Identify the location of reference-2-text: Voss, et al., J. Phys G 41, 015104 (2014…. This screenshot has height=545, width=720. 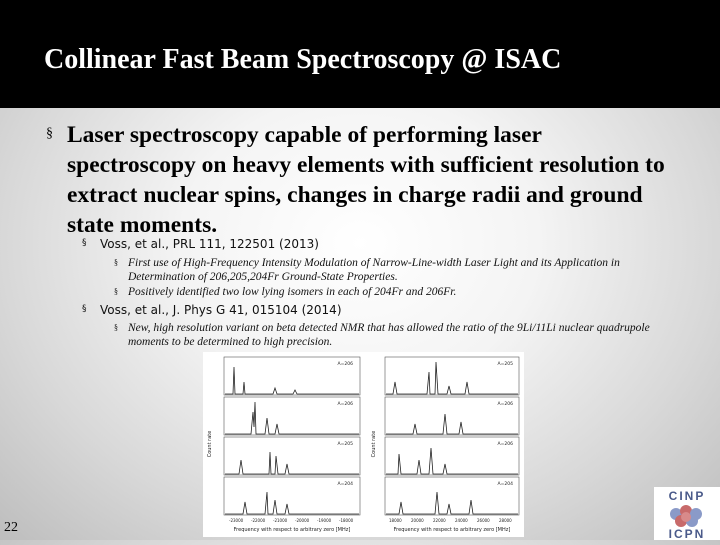
(221, 310).